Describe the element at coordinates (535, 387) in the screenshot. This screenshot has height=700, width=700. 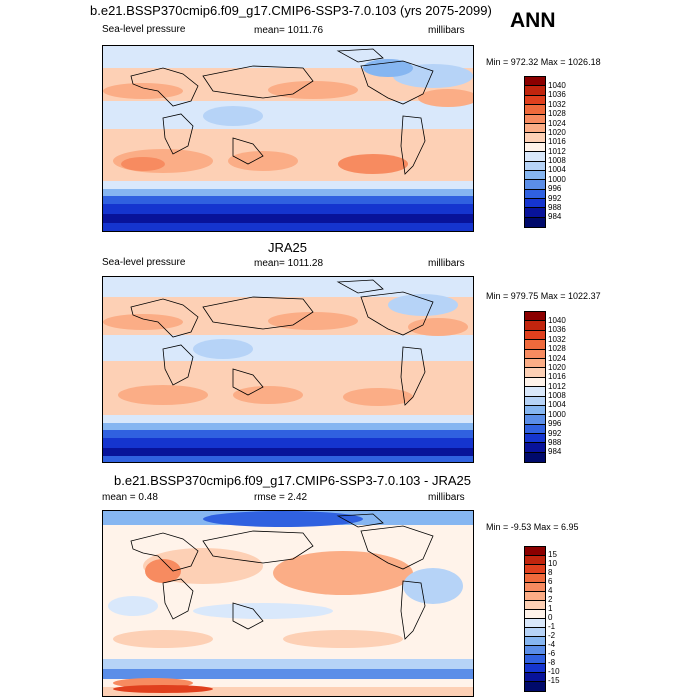
I see `panel-2-colorbar` at that location.